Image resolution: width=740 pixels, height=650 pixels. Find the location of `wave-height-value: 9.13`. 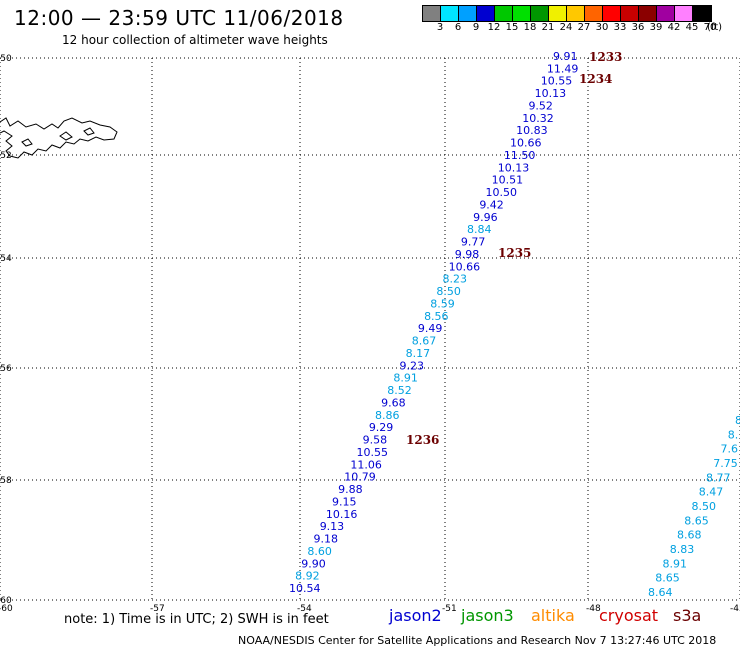

wave-height-value: 9.13 is located at coordinates (332, 526).